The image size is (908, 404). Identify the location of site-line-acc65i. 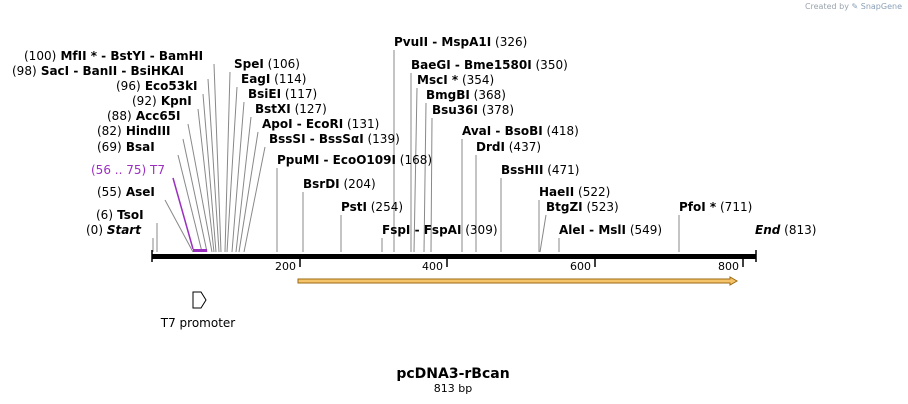
(200, 188).